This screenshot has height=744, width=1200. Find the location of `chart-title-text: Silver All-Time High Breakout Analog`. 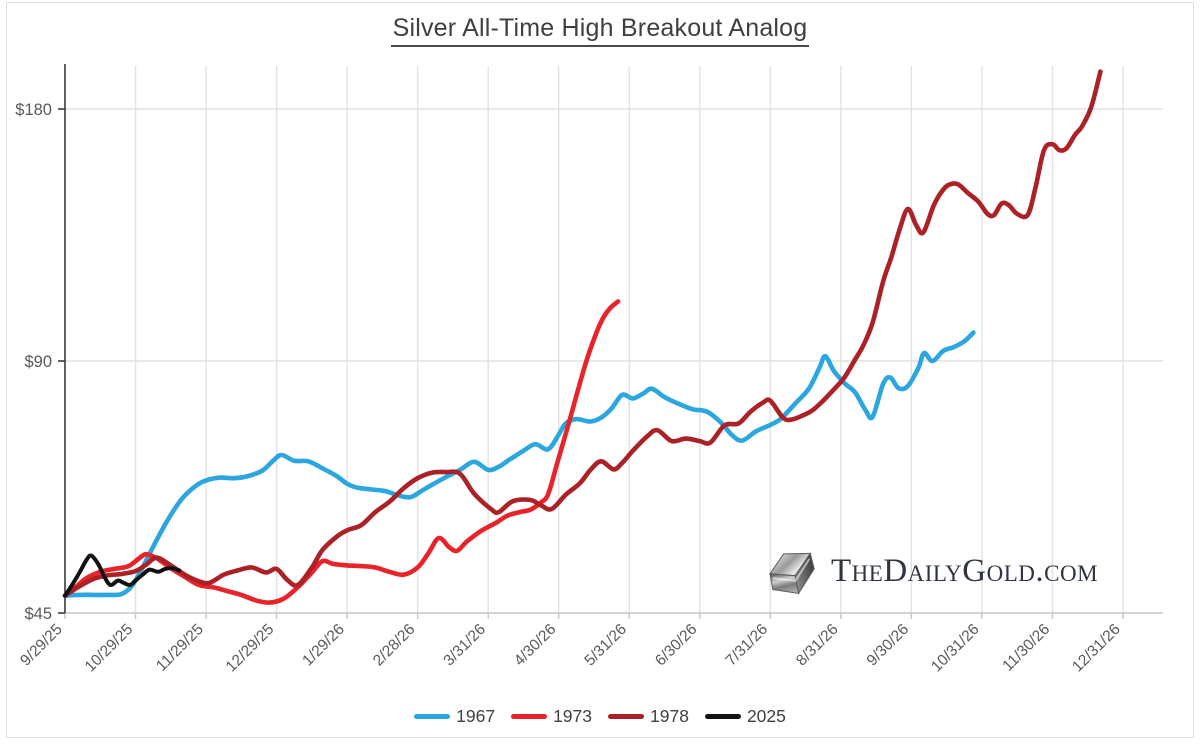

chart-title-text: Silver All-Time High Breakout Analog is located at coordinates (600, 30).